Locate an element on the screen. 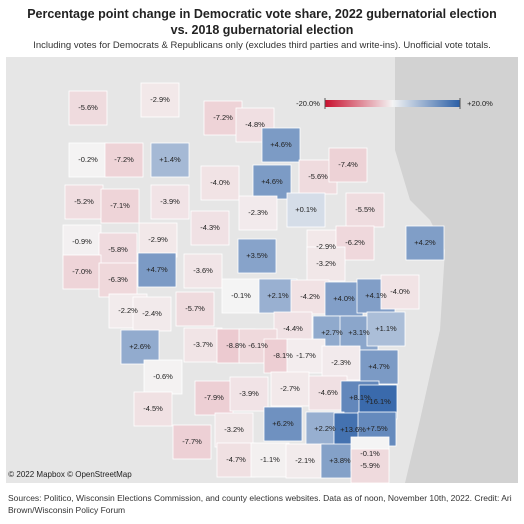 The height and width of the screenshot is (524, 524). county-label: -4.6% is located at coordinates (328, 392).